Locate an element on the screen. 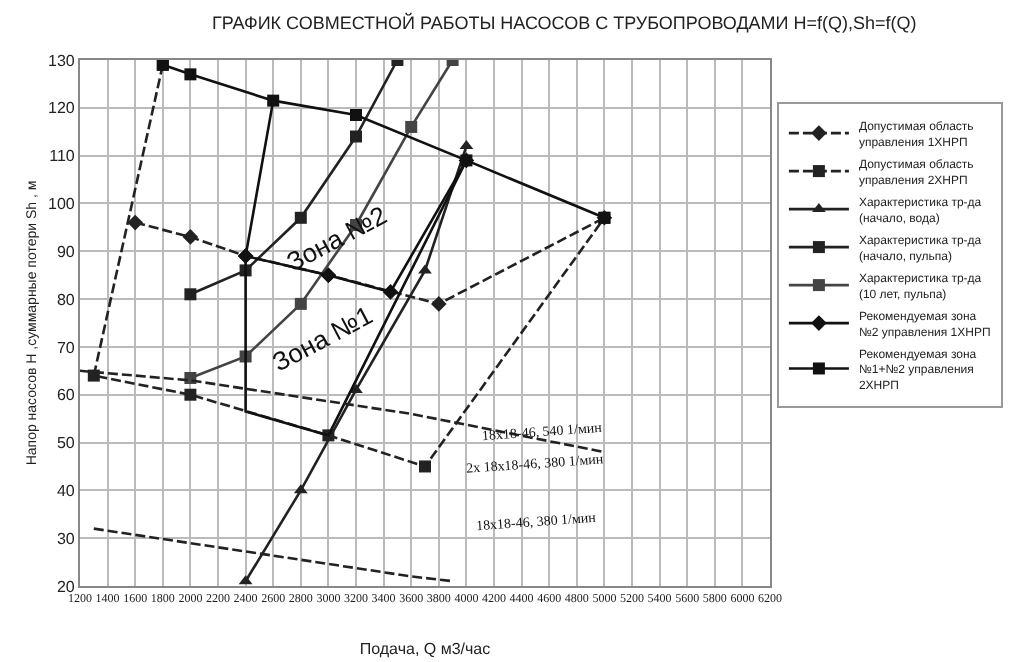 The width and height of the screenshot is (1026, 662). y-tick-label: 90 is located at coordinates (66, 251).